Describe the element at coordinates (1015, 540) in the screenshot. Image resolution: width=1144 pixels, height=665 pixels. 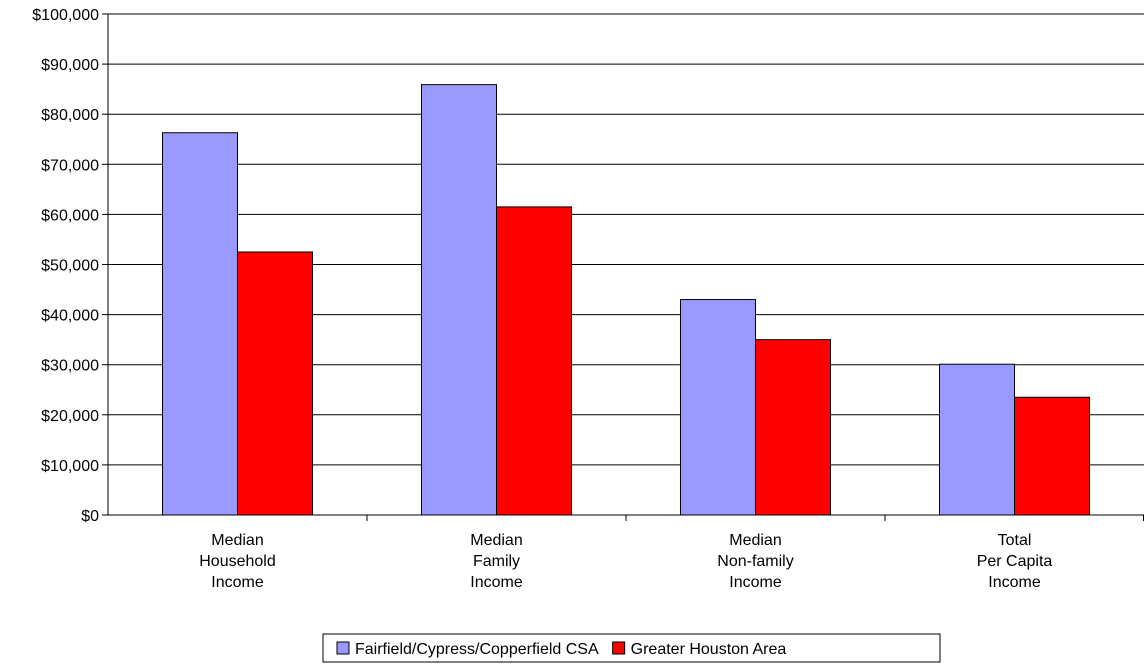
I see `x-category-label-line: Total` at that location.